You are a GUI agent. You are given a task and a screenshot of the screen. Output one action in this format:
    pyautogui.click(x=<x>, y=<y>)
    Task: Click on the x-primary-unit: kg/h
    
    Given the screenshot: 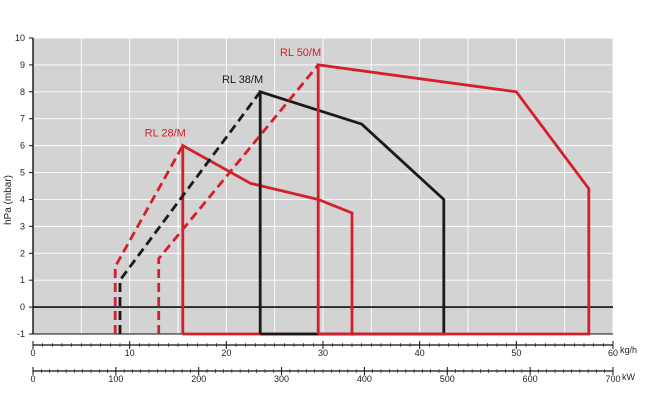 What is the action you would take?
    pyautogui.click(x=628, y=350)
    